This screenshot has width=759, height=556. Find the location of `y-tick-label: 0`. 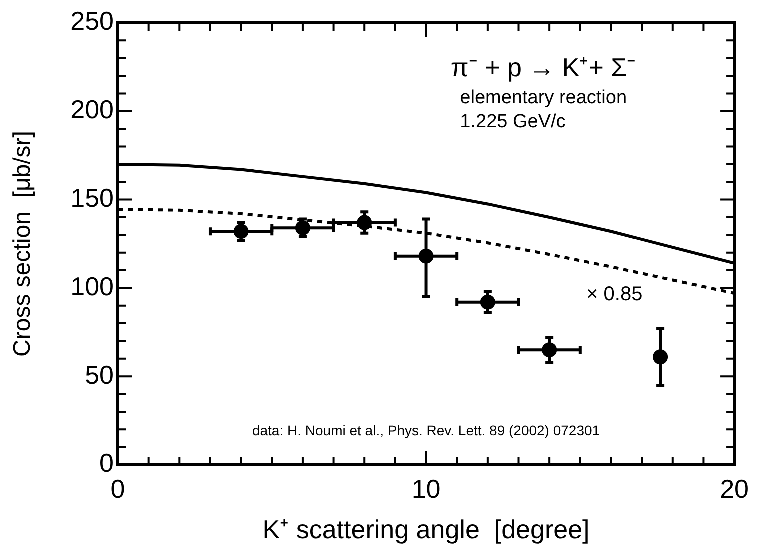

y-tick-label: 0 is located at coordinates (107, 463).